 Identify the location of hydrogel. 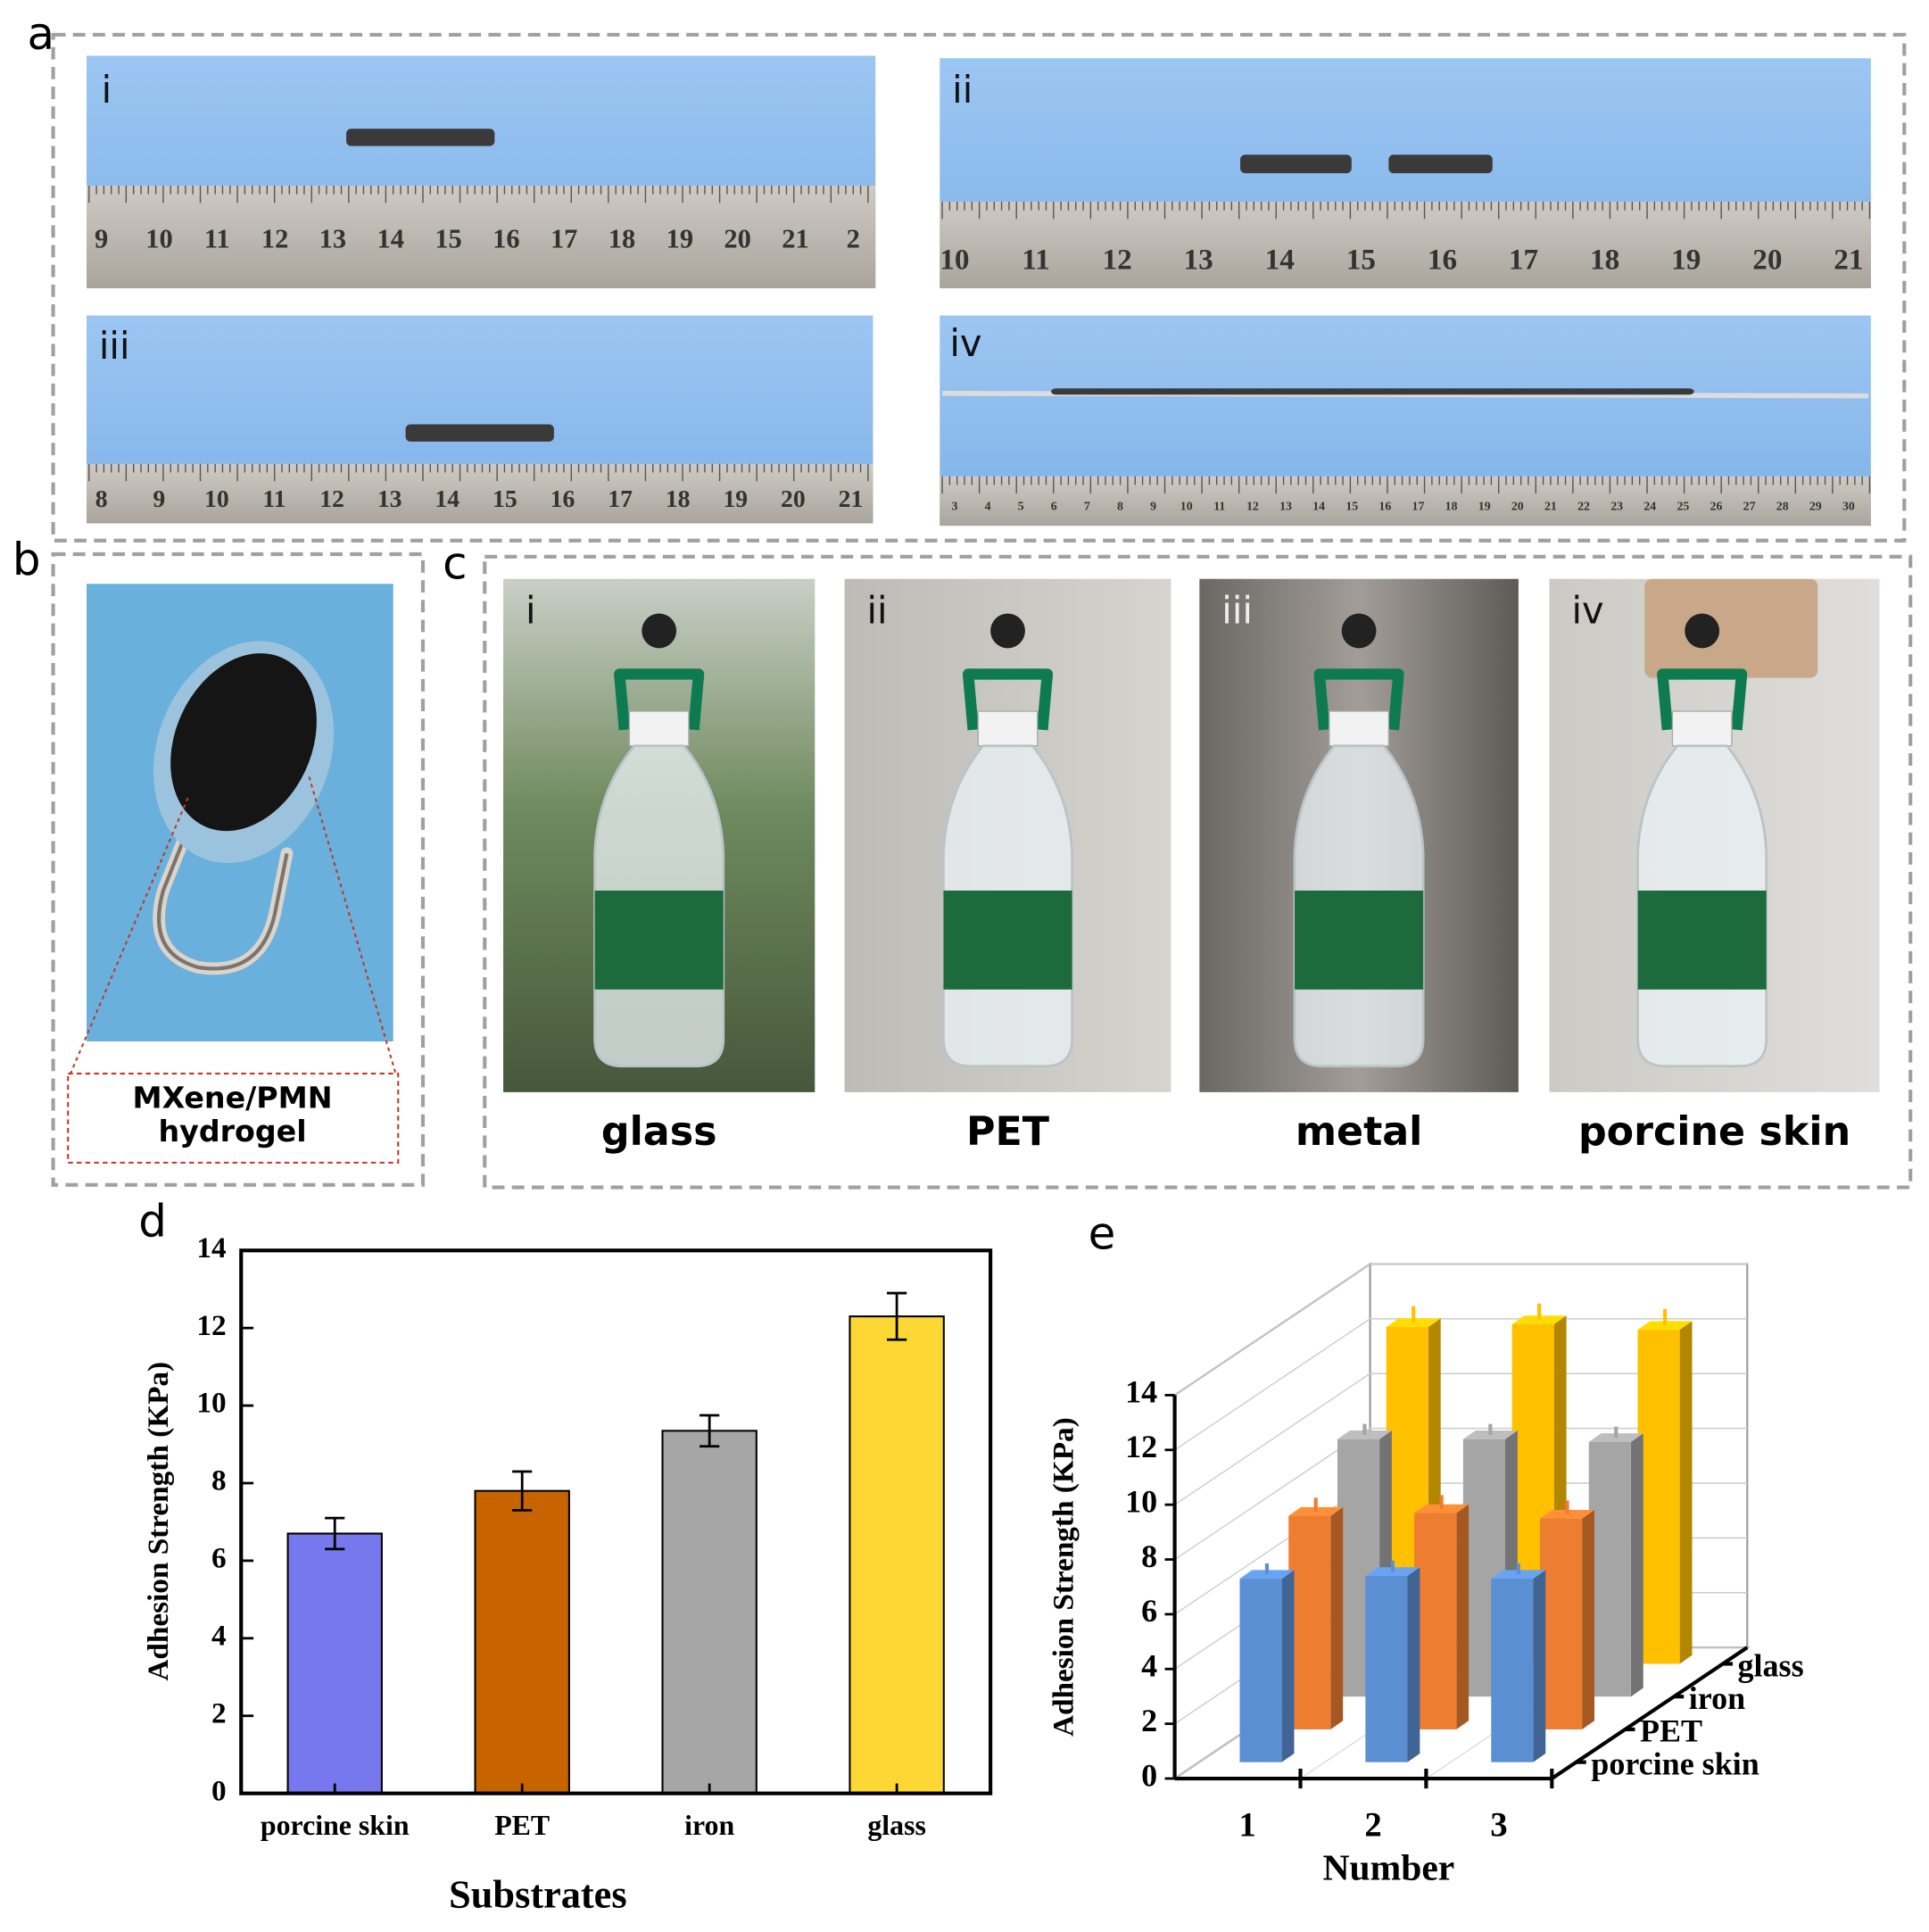
(659, 631).